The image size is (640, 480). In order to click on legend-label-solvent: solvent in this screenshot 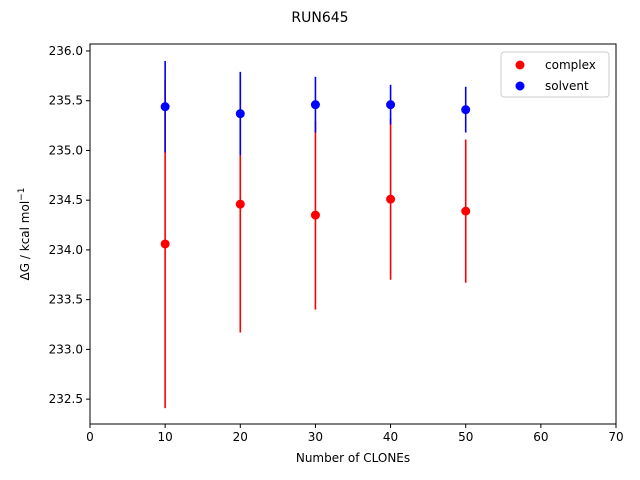, I will do `click(567, 86)`.